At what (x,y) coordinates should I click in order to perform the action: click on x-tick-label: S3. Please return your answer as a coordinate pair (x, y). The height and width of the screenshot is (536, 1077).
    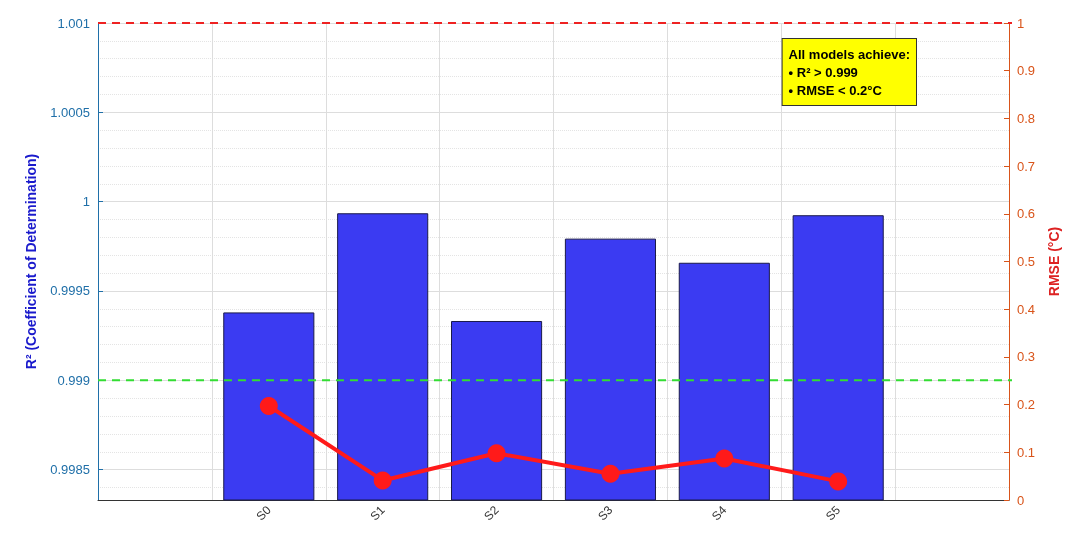
    Looking at the image, I should click on (605, 513).